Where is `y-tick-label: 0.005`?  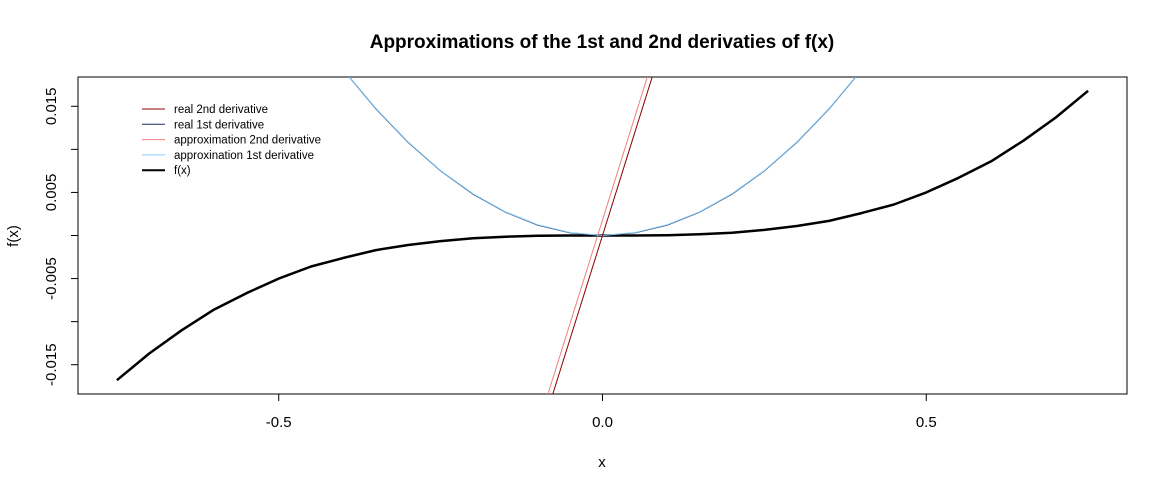
y-tick-label: 0.005 is located at coordinates (51, 193).